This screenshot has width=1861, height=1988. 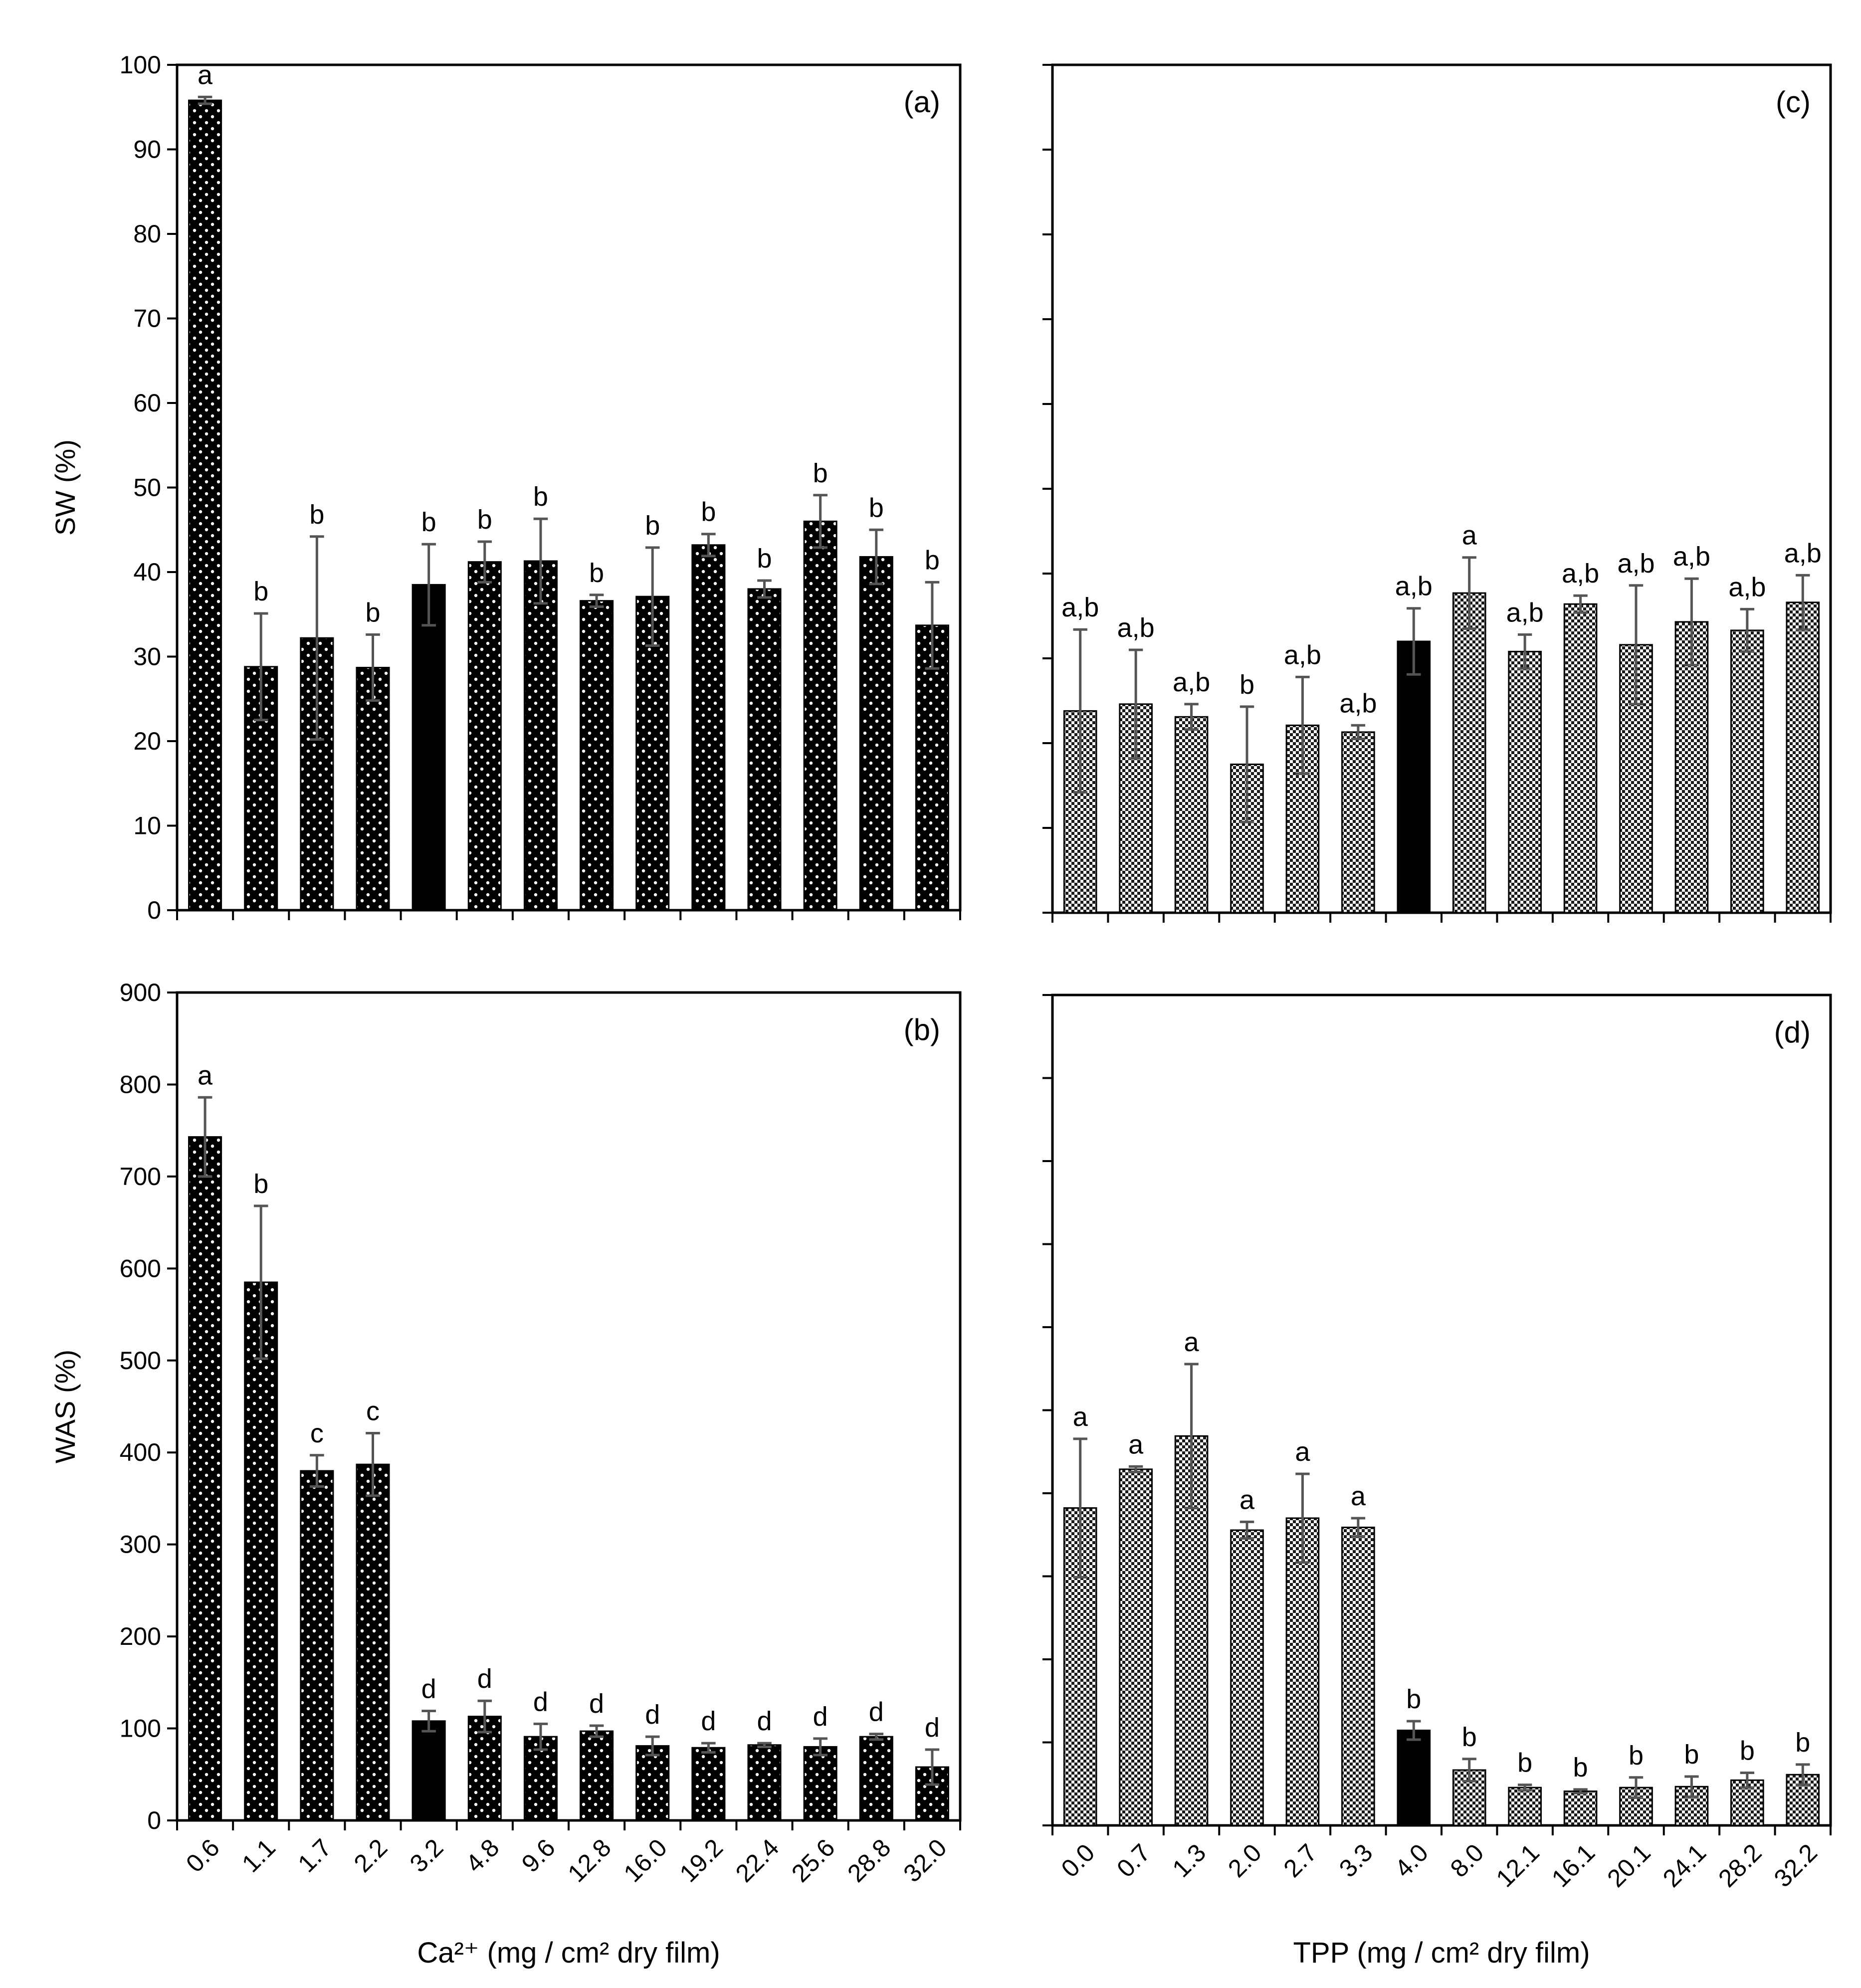 I want to click on x-tick-label: 16.1, so click(x=1573, y=1865).